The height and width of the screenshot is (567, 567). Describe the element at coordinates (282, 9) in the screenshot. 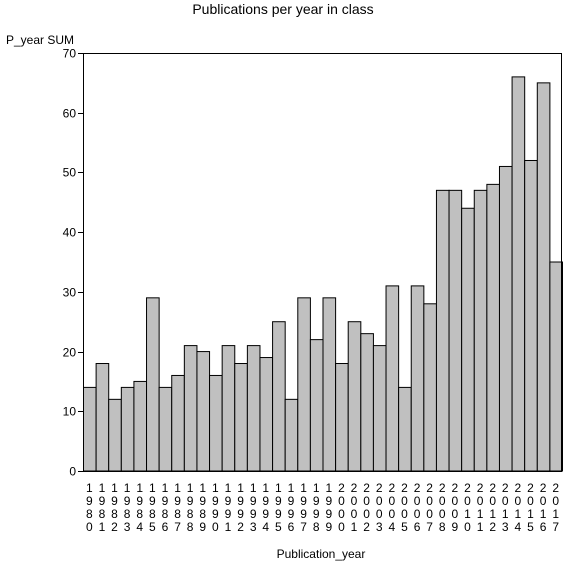

I see `chart-title: Publications per year in class` at that location.